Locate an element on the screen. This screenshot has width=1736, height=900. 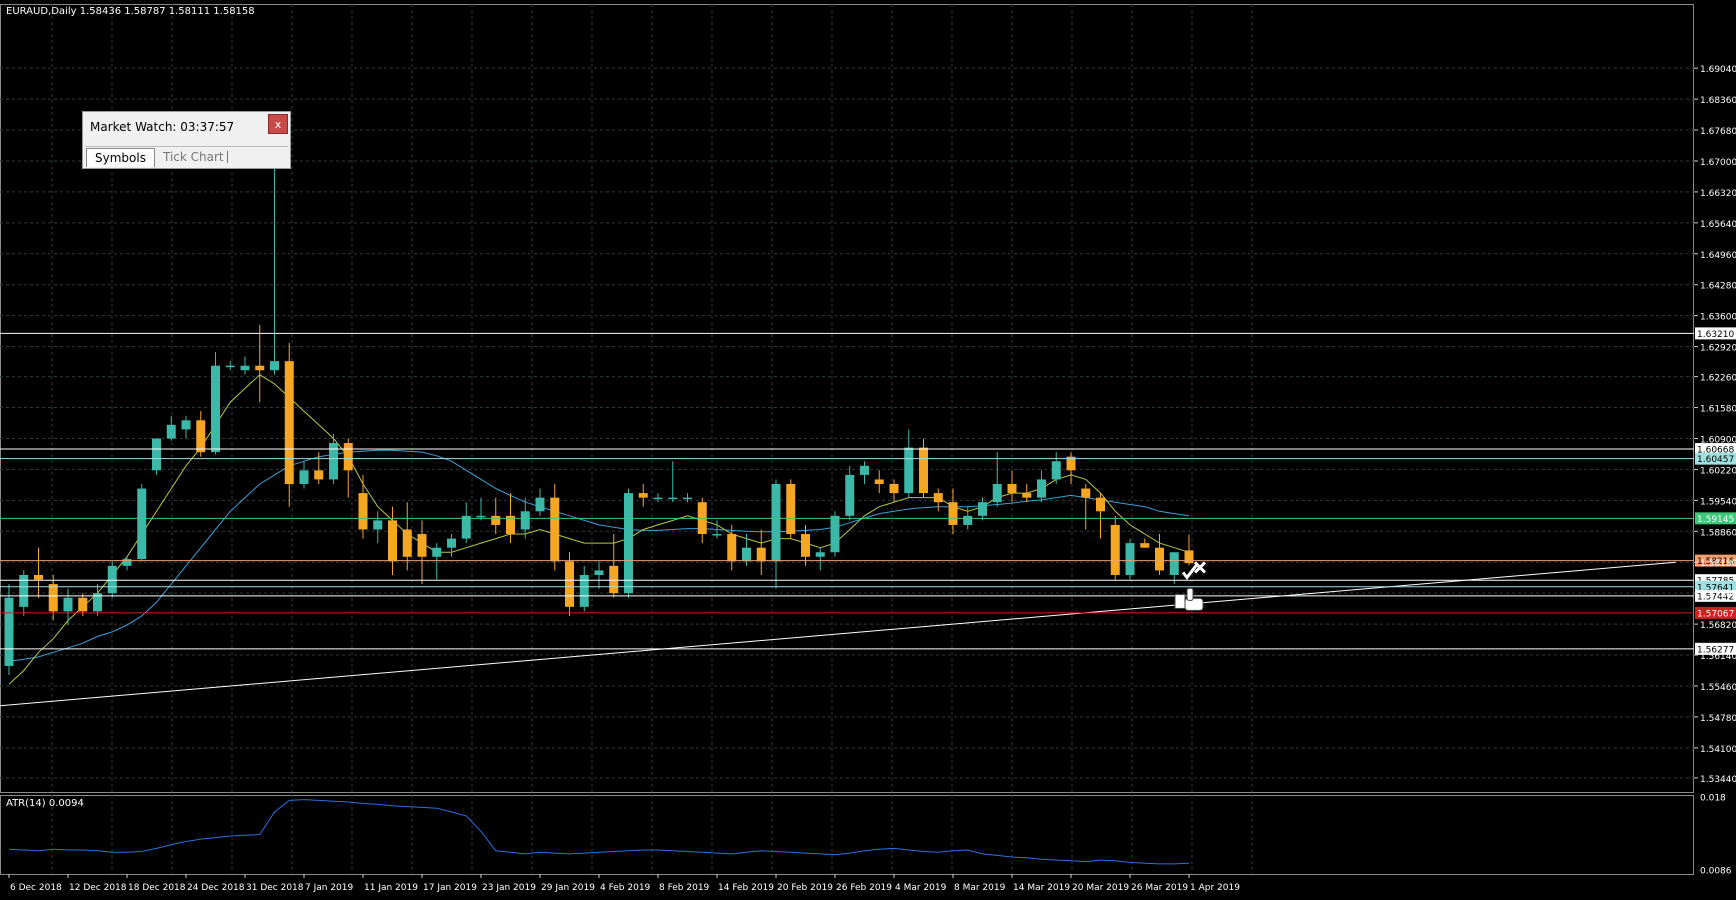
y-tick-label: 1.66320 is located at coordinates (1718, 194).